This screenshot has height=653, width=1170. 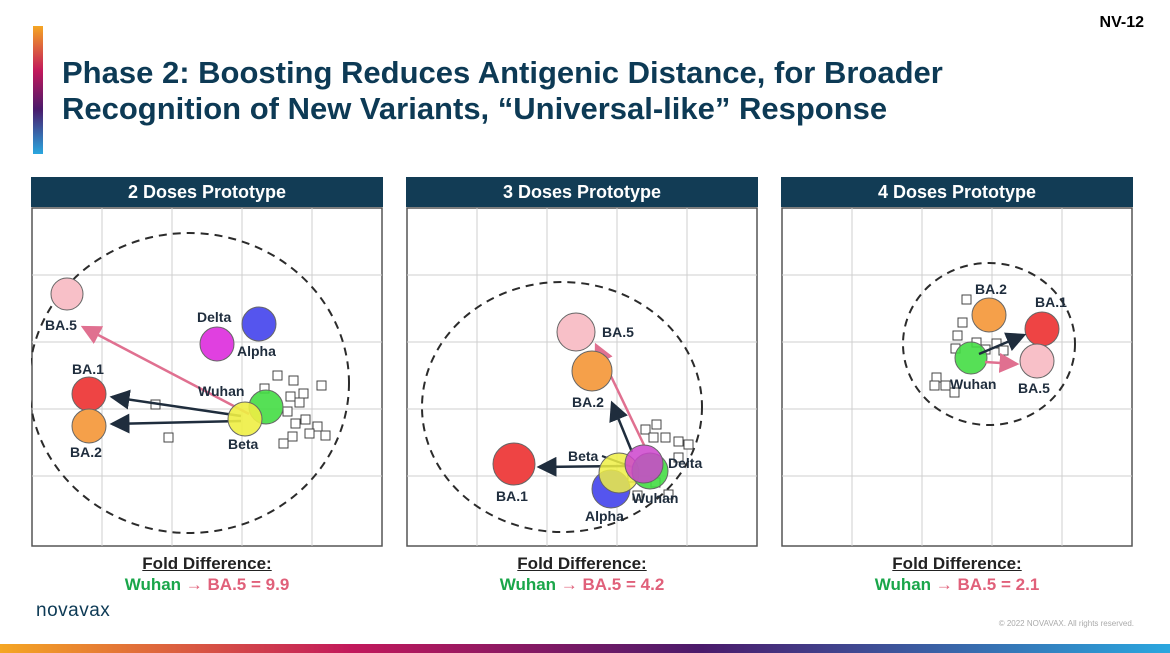 I want to click on novavax-logo: novavax, so click(x=73, y=610).